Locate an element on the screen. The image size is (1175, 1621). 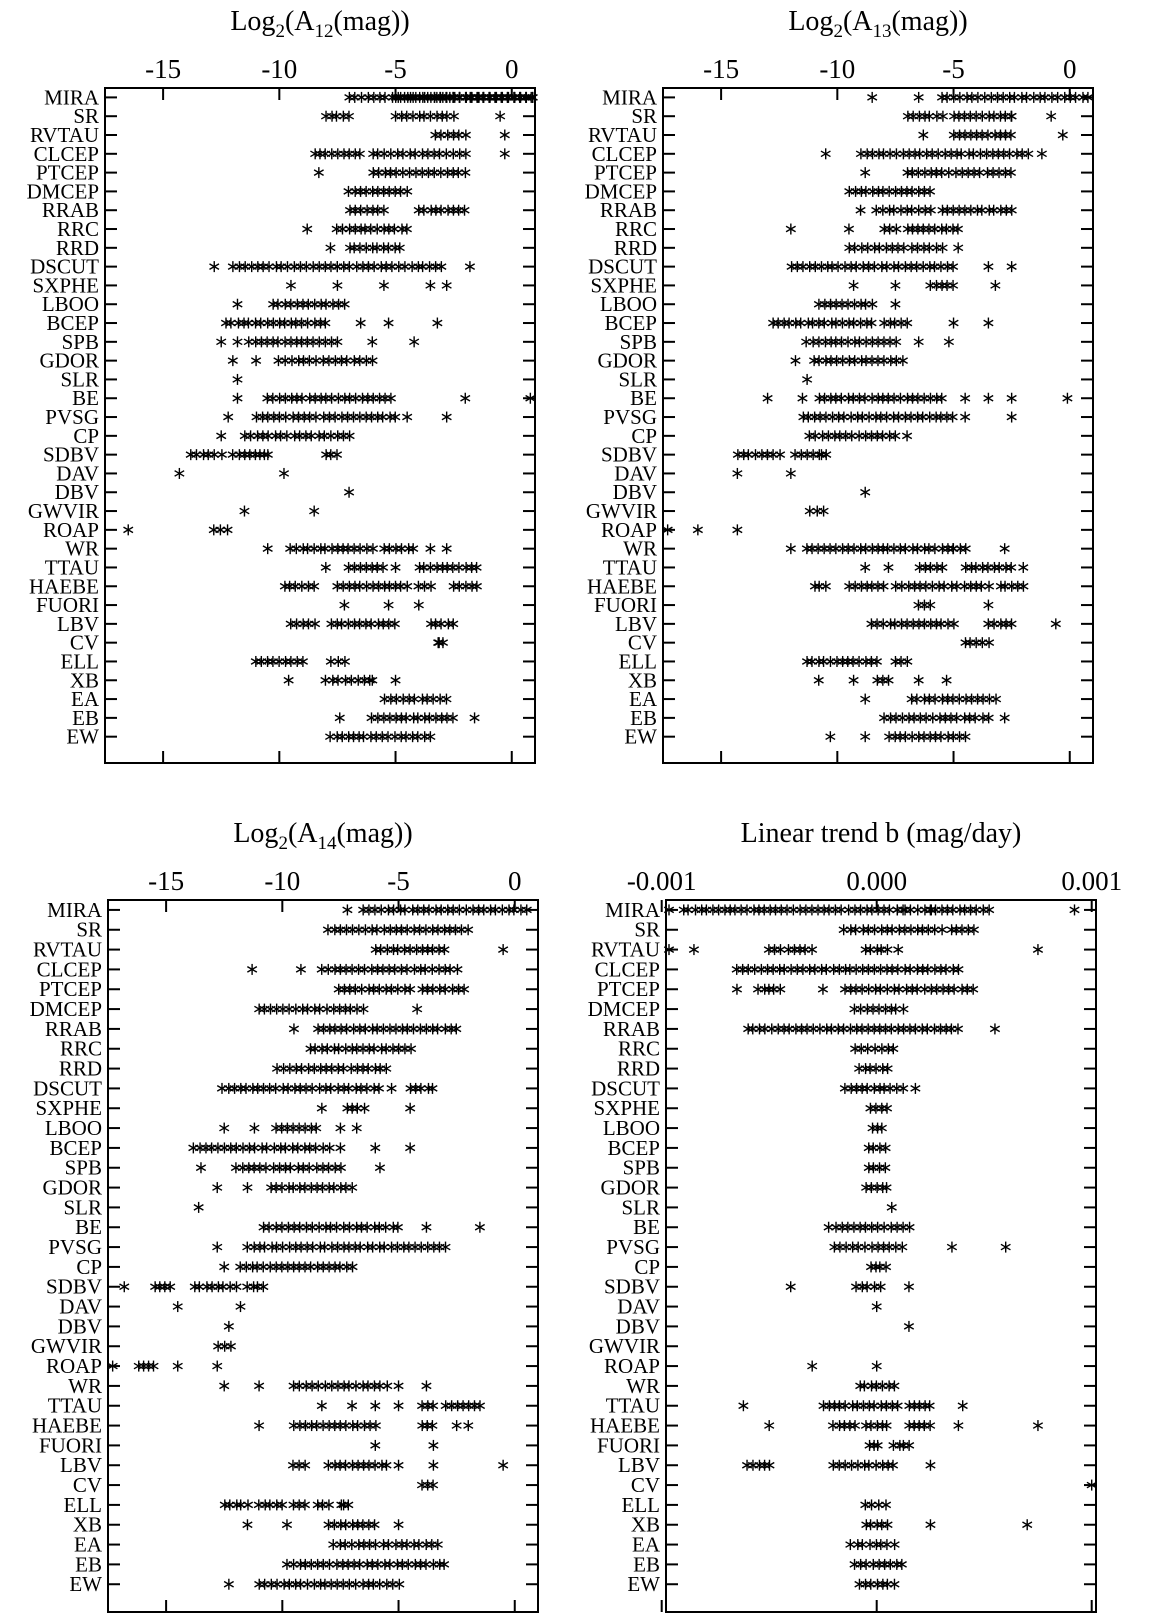
y-class-label: CV is located at coordinates (84, 643).